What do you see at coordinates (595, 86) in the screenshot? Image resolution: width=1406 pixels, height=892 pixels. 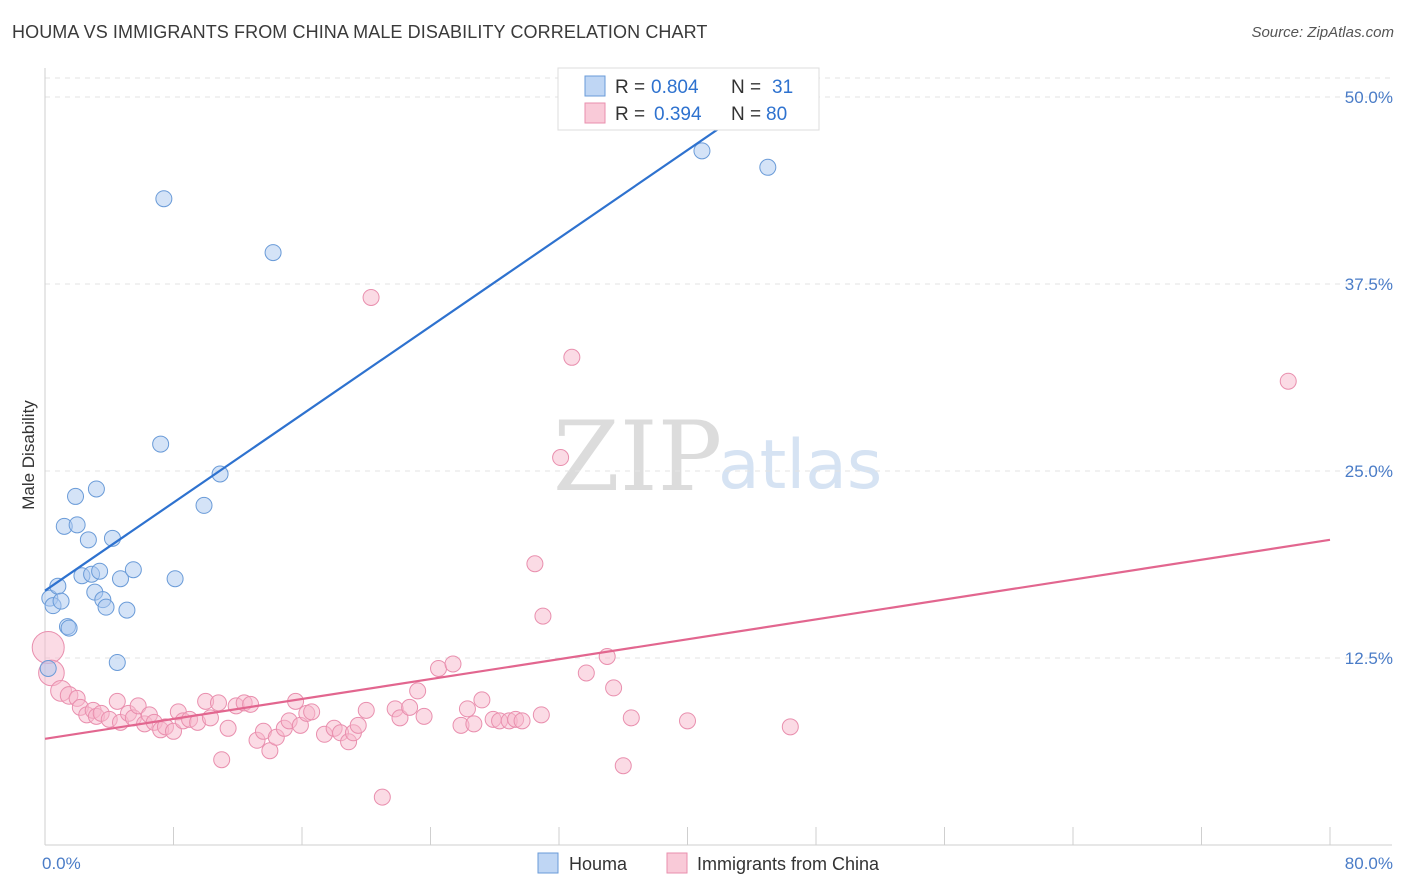 I see `legend-swatch-houma` at bounding box center [595, 86].